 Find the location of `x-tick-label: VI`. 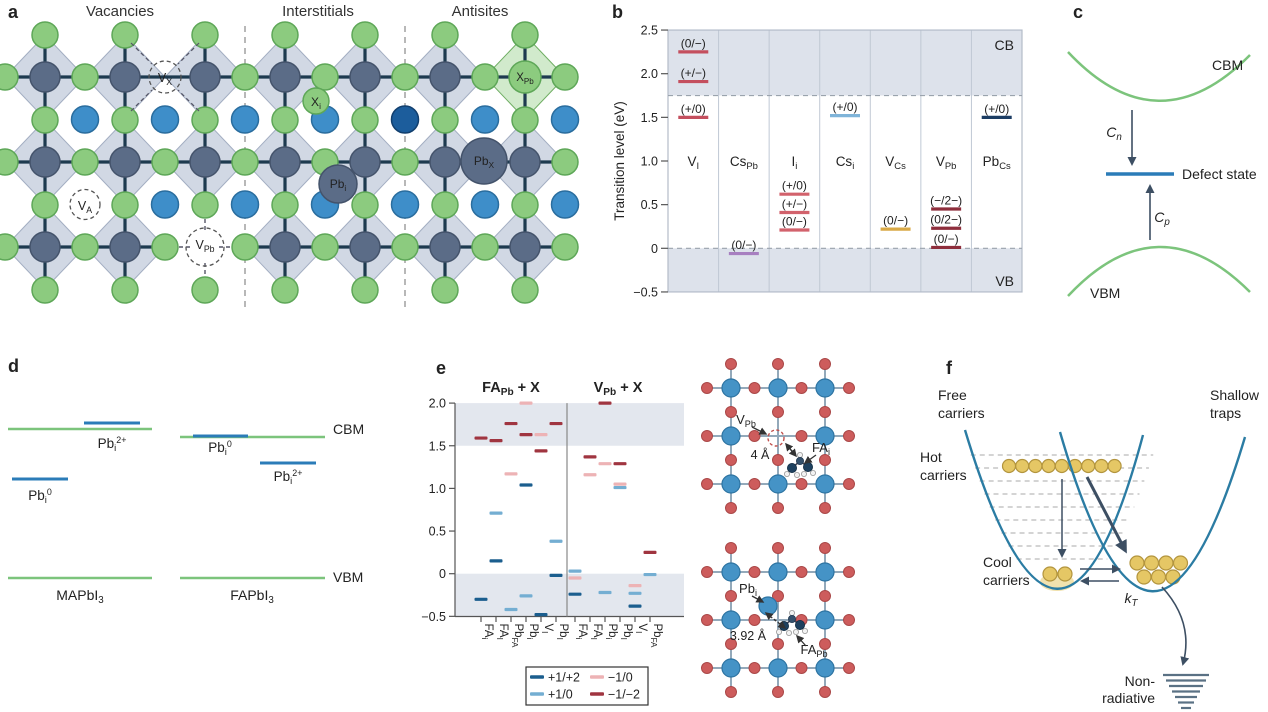

x-tick-label: VI is located at coordinates (547, 629).